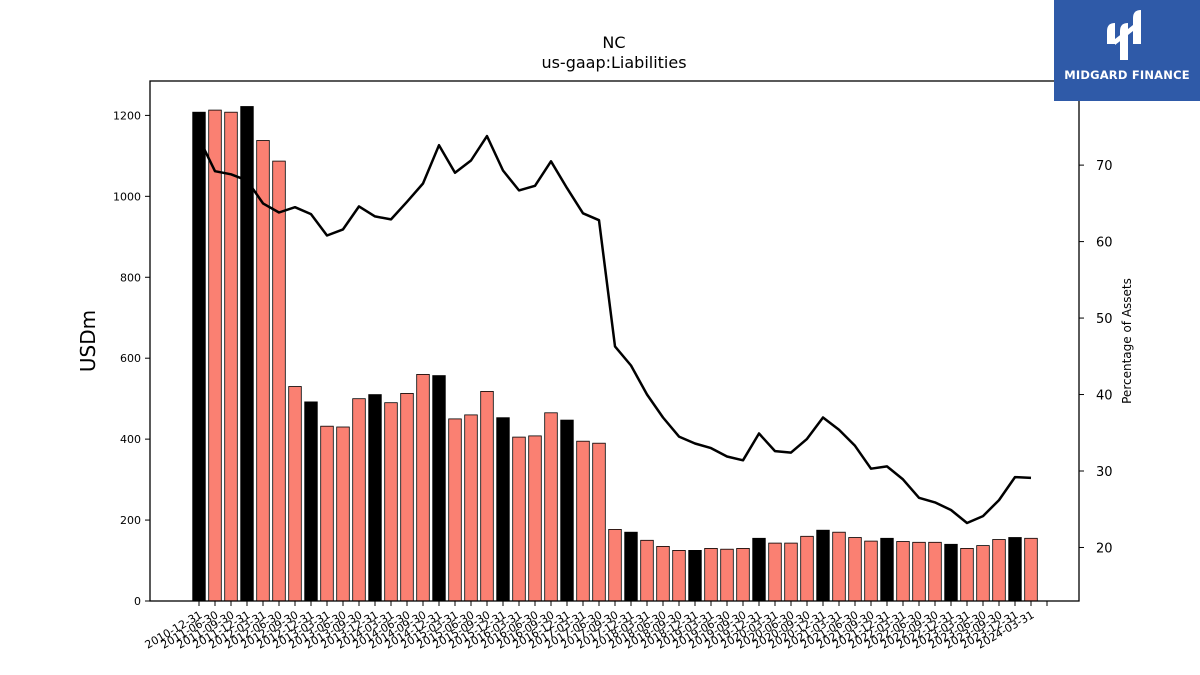  What do you see at coordinates (127, 196) in the screenshot?
I see `y-tick-label: 1000` at bounding box center [127, 196].